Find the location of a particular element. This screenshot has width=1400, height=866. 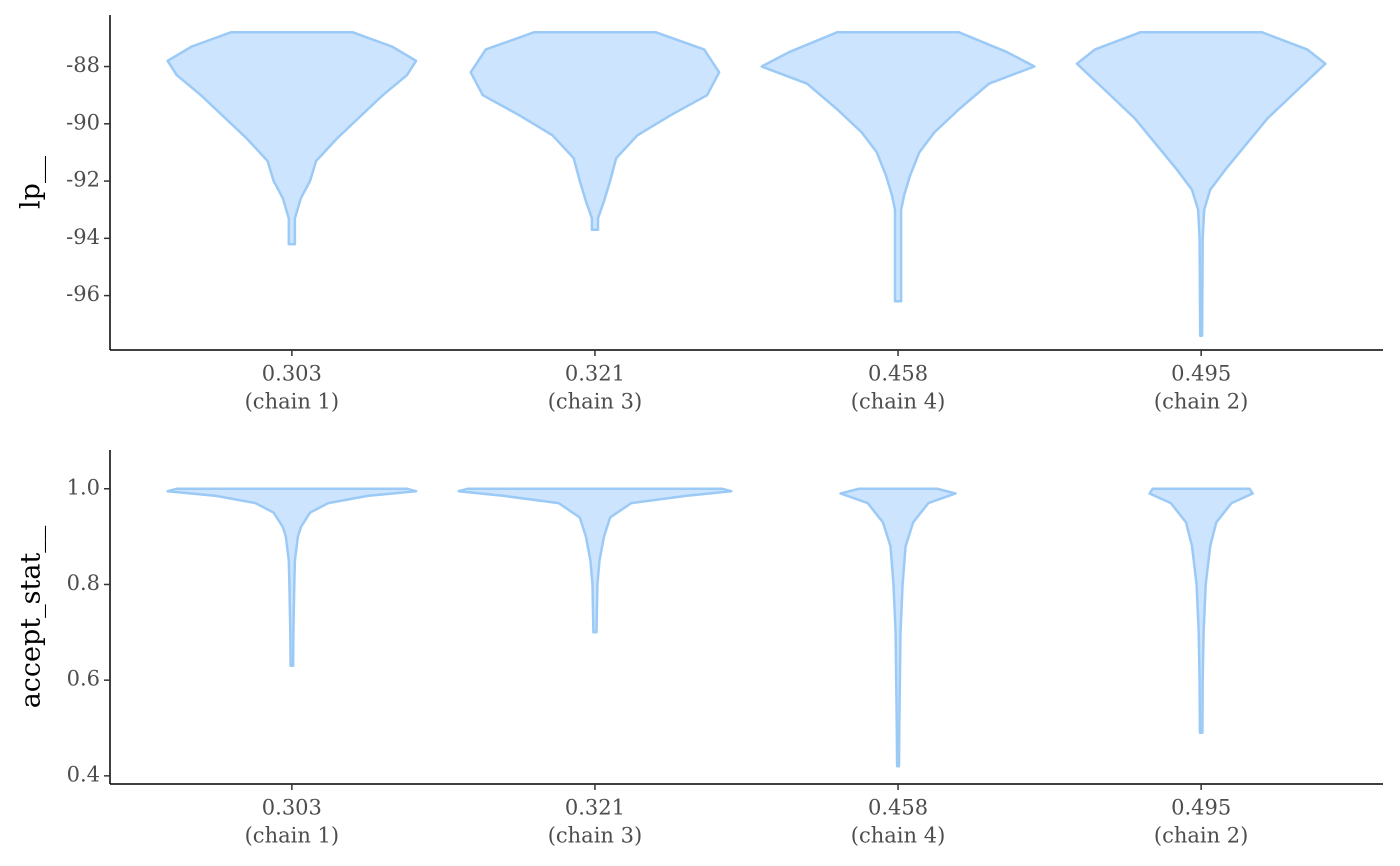

y-tick-label: 0.4 is located at coordinates (83, 774).